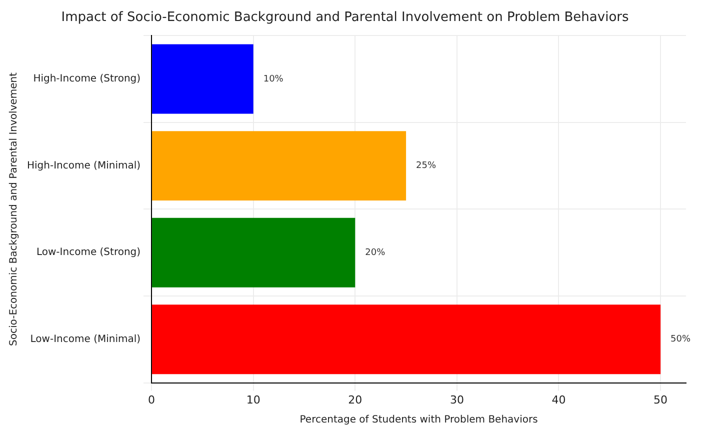  I want to click on y-tick-label: High-Income (Strong), so click(87, 79).